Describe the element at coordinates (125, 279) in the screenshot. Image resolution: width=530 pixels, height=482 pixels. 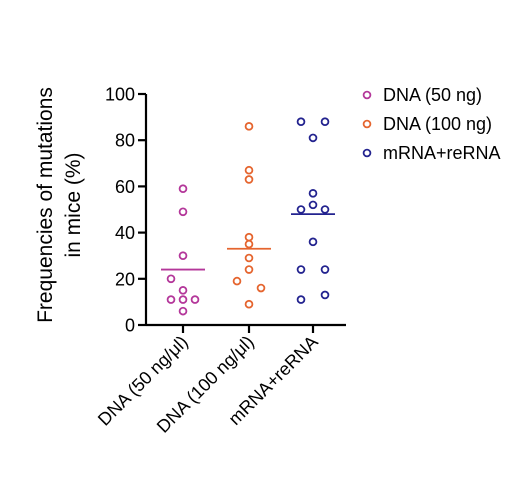
I see `y-tick-label-20: 20` at that location.